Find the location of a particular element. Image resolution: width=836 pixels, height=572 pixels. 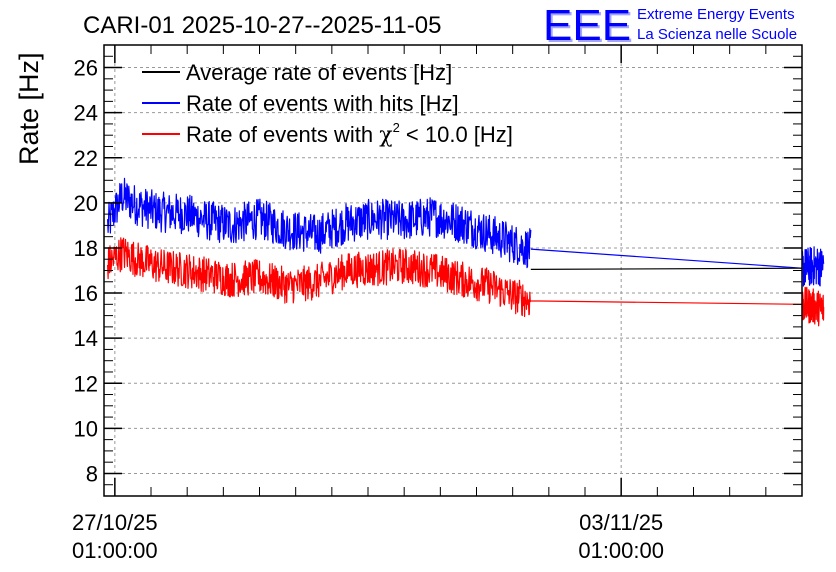

legend-label-chi2: Rate of events with χ2 < 10.0 [Hz] is located at coordinates (349, 134).